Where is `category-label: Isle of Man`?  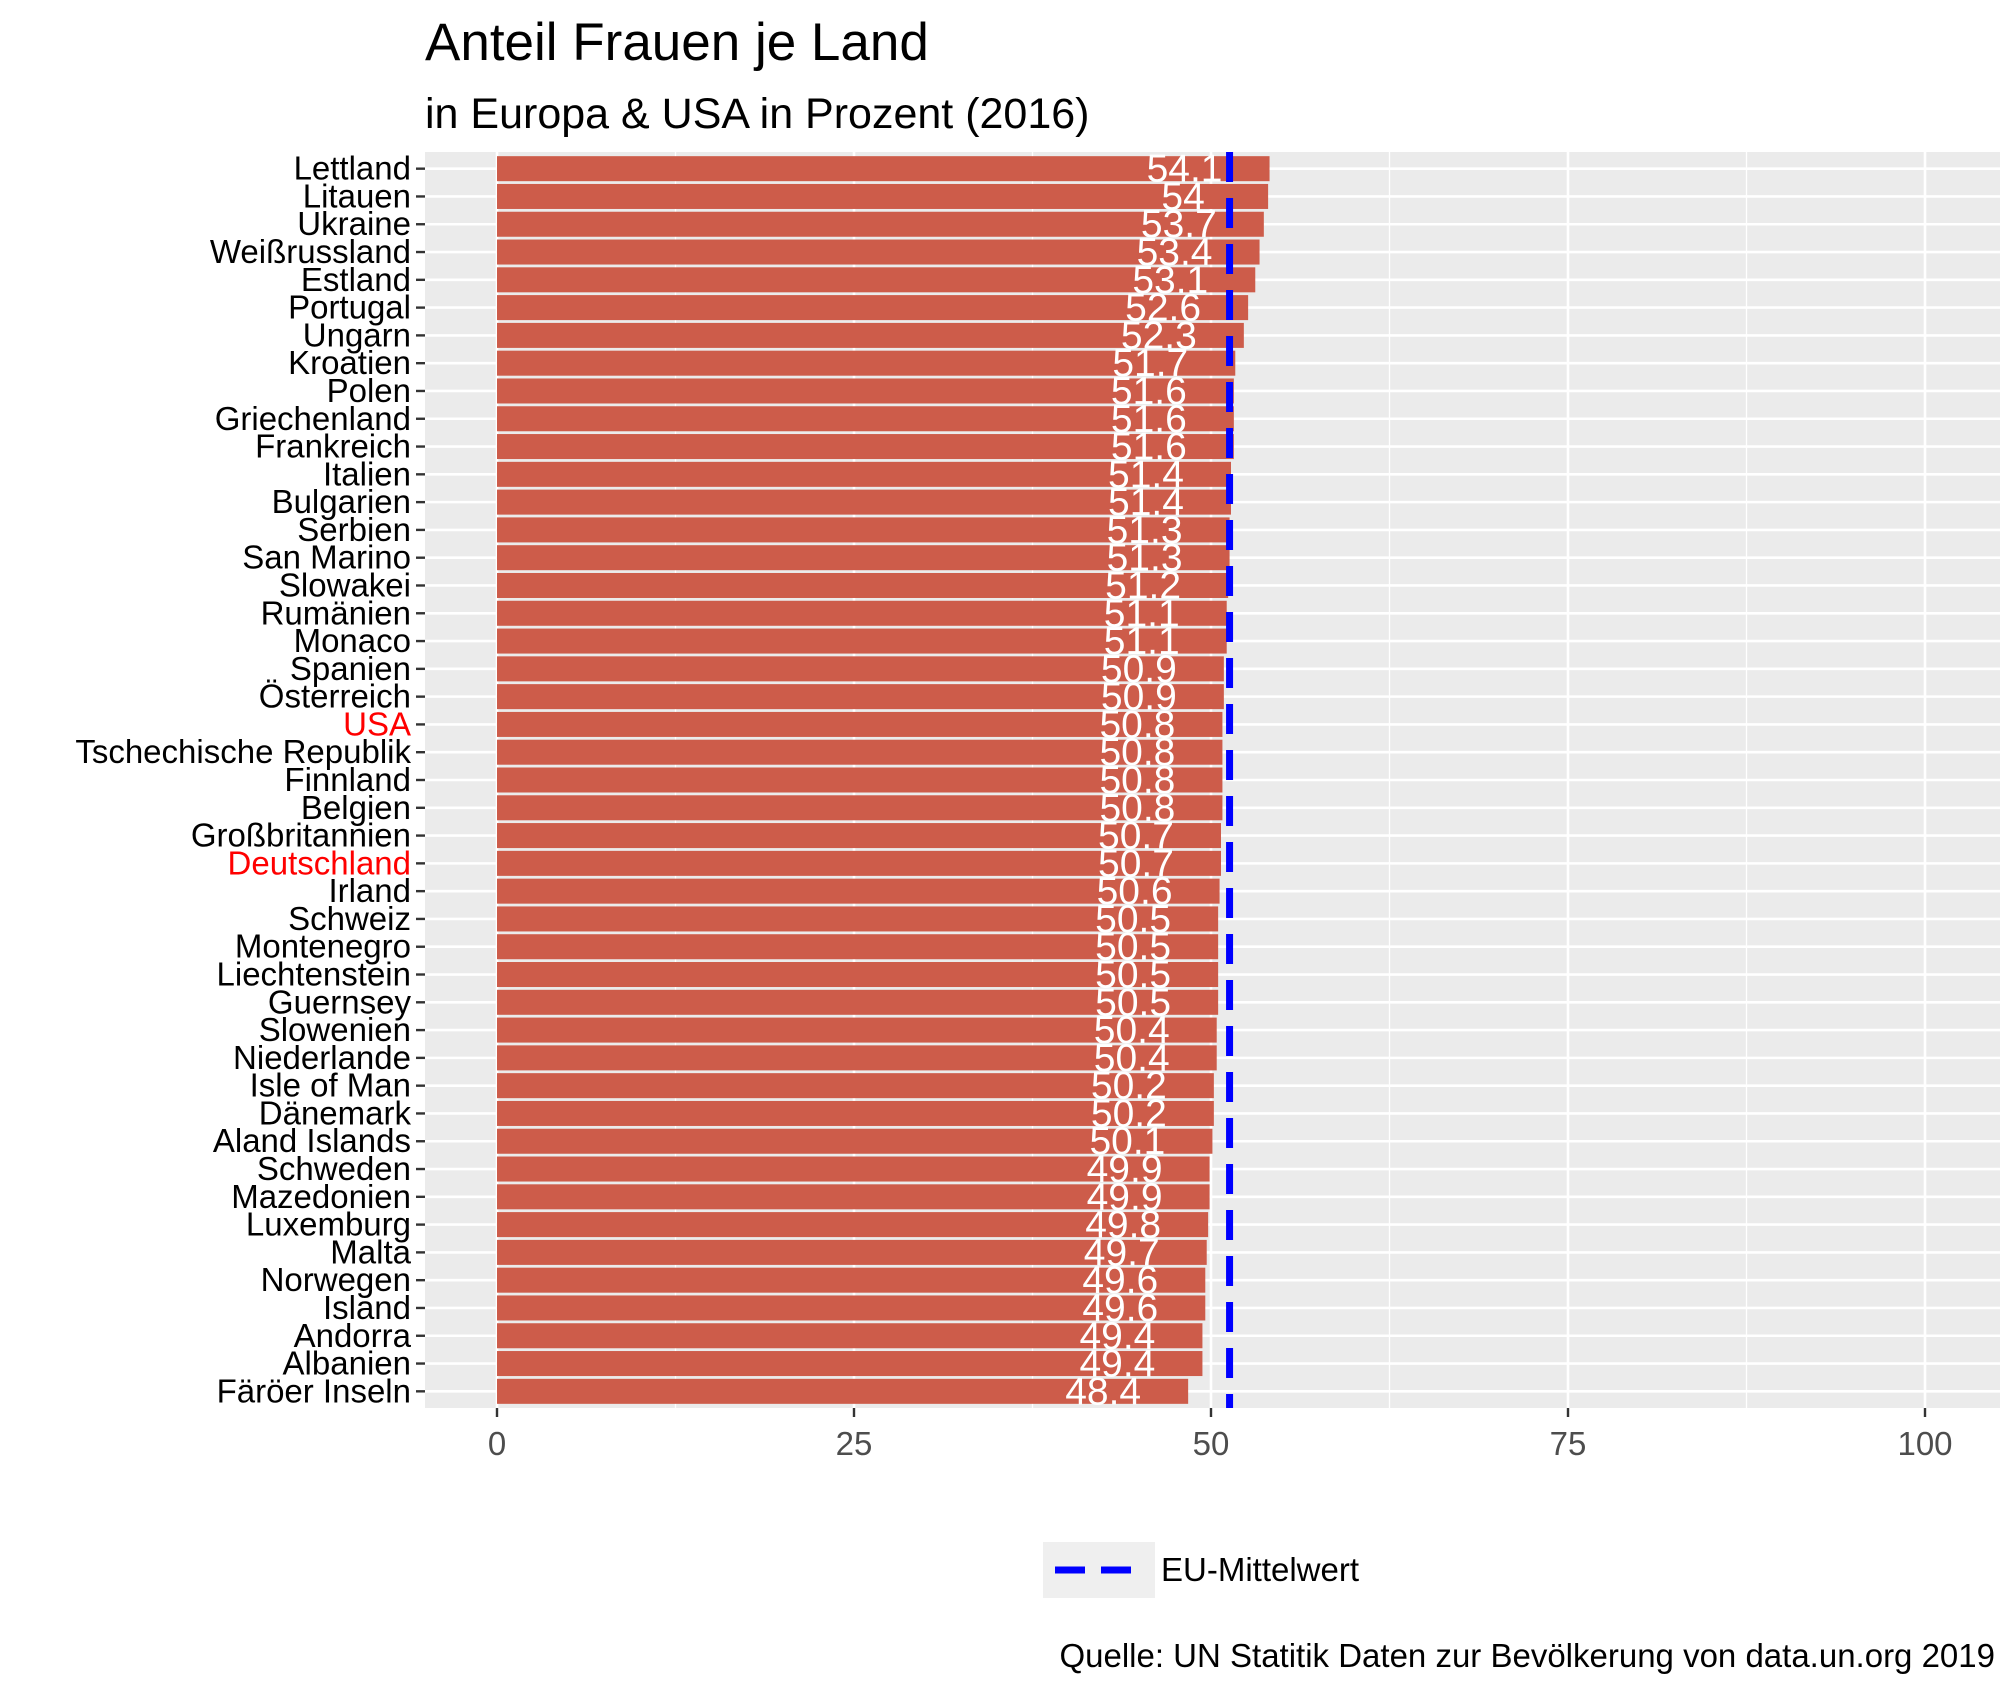
category-label: Isle of Man is located at coordinates (330, 1085).